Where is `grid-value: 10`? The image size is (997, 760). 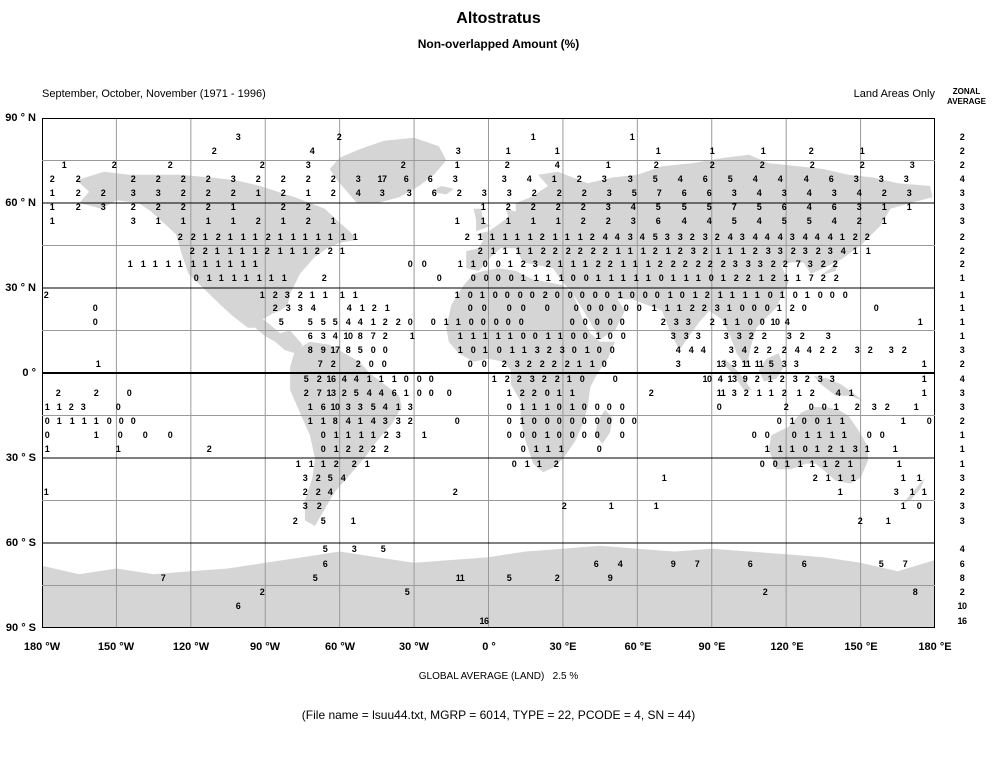
grid-value: 10 is located at coordinates (348, 336).